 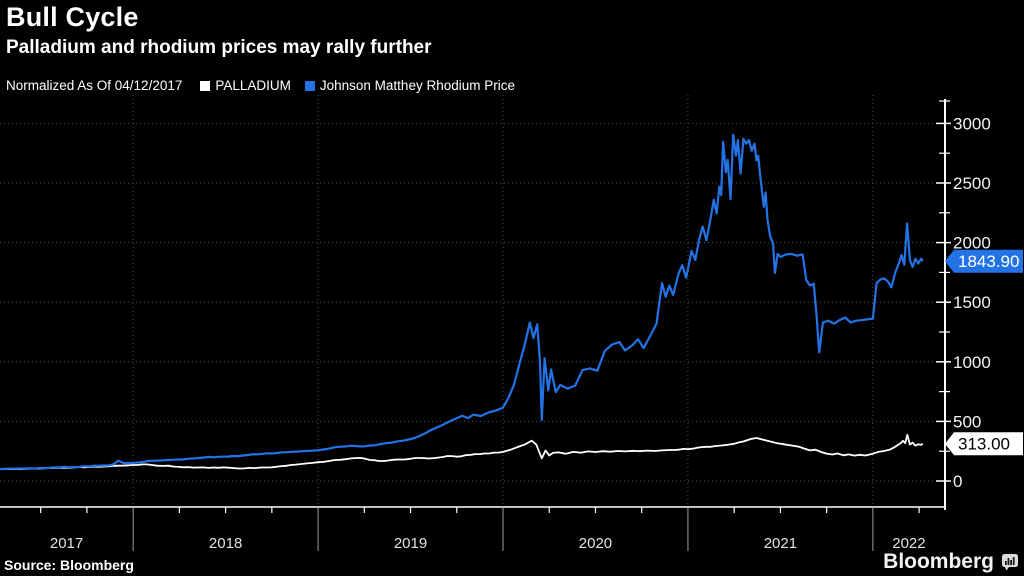 I want to click on x-year-label: 2021, so click(x=780, y=543).